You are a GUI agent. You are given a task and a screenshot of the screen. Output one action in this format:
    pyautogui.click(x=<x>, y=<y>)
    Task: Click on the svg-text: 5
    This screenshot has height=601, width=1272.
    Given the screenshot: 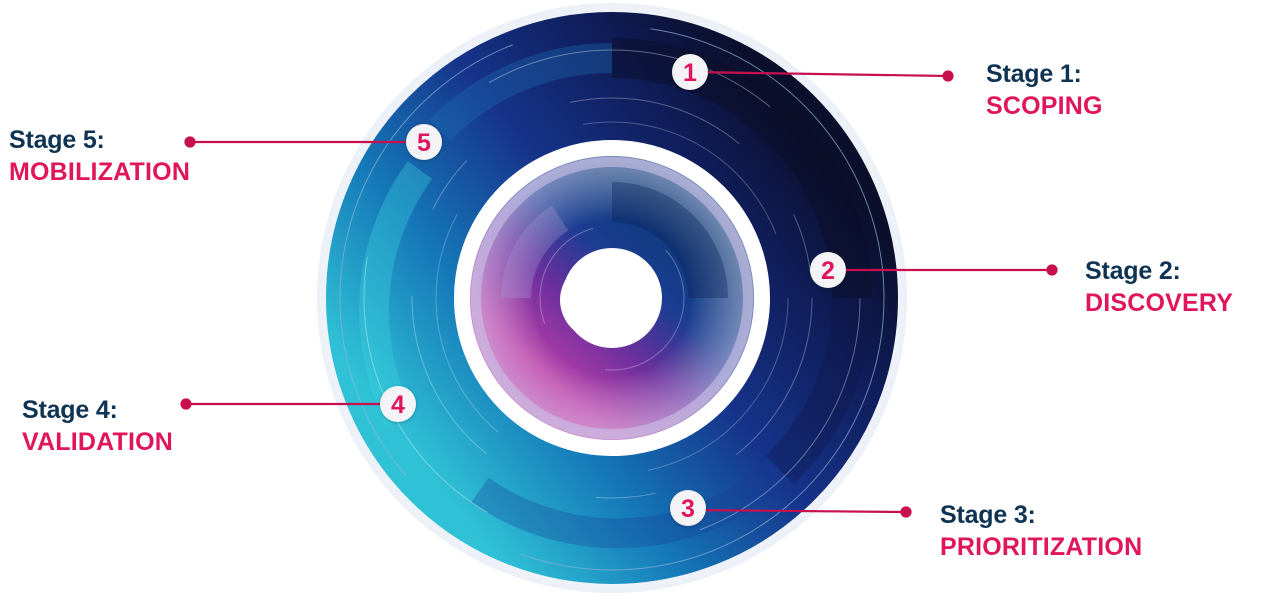 What is the action you would take?
    pyautogui.click(x=424, y=143)
    